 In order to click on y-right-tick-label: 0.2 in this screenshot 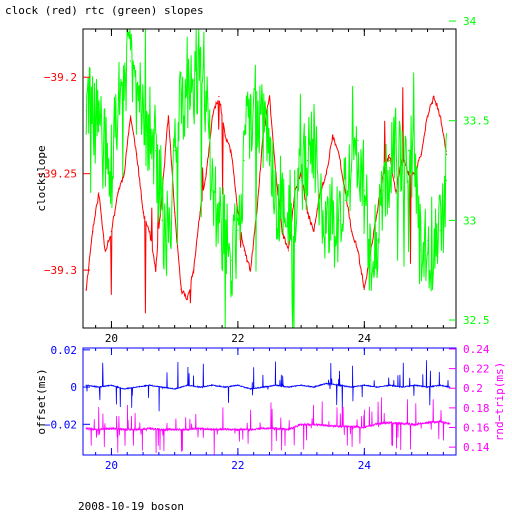, I will do `click(473, 388)`.